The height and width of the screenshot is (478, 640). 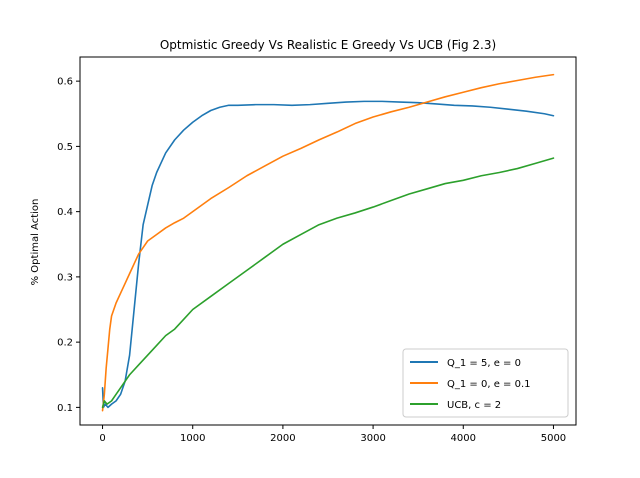 What do you see at coordinates (102, 438) in the screenshot?
I see `x-tick-label: 0` at bounding box center [102, 438].